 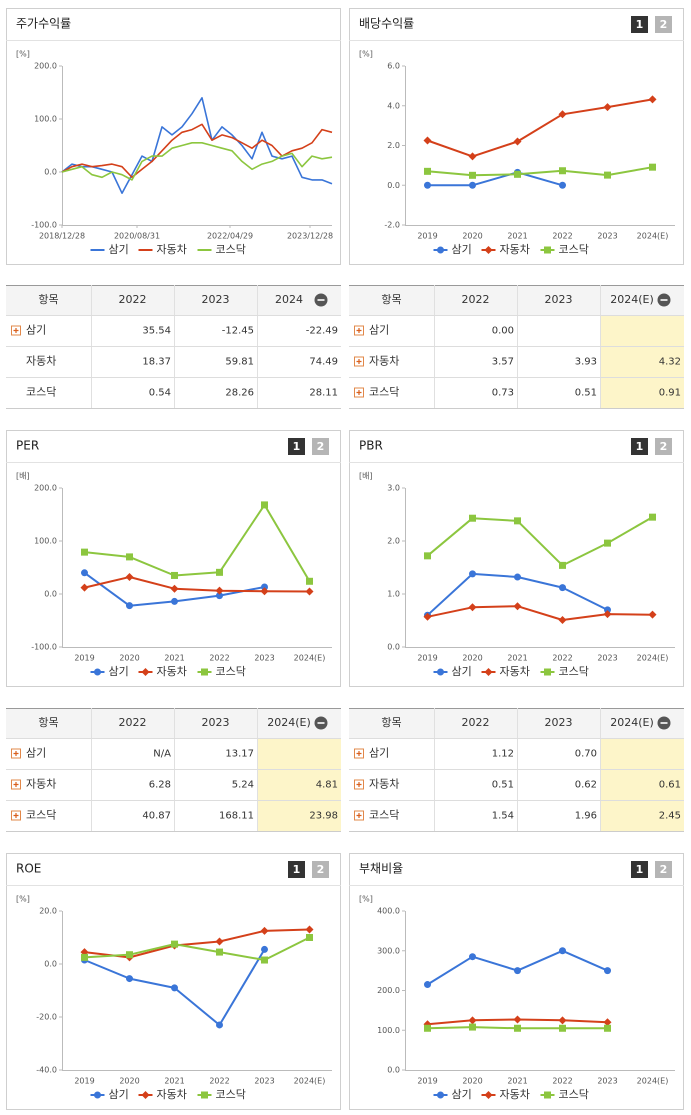 I want to click on table-cell: 0.91, so click(x=670, y=393).